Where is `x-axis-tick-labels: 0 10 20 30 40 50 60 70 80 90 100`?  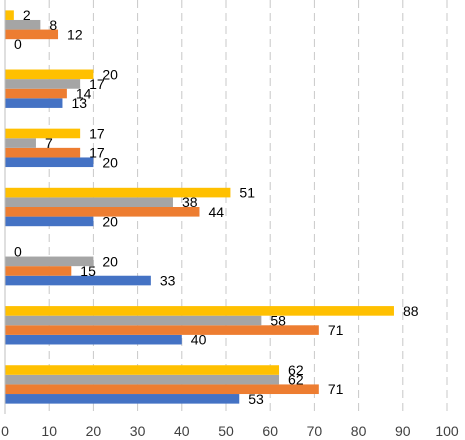
x-axis-tick-labels: 0 10 20 30 40 50 60 70 80 90 100 is located at coordinates (230, 431).